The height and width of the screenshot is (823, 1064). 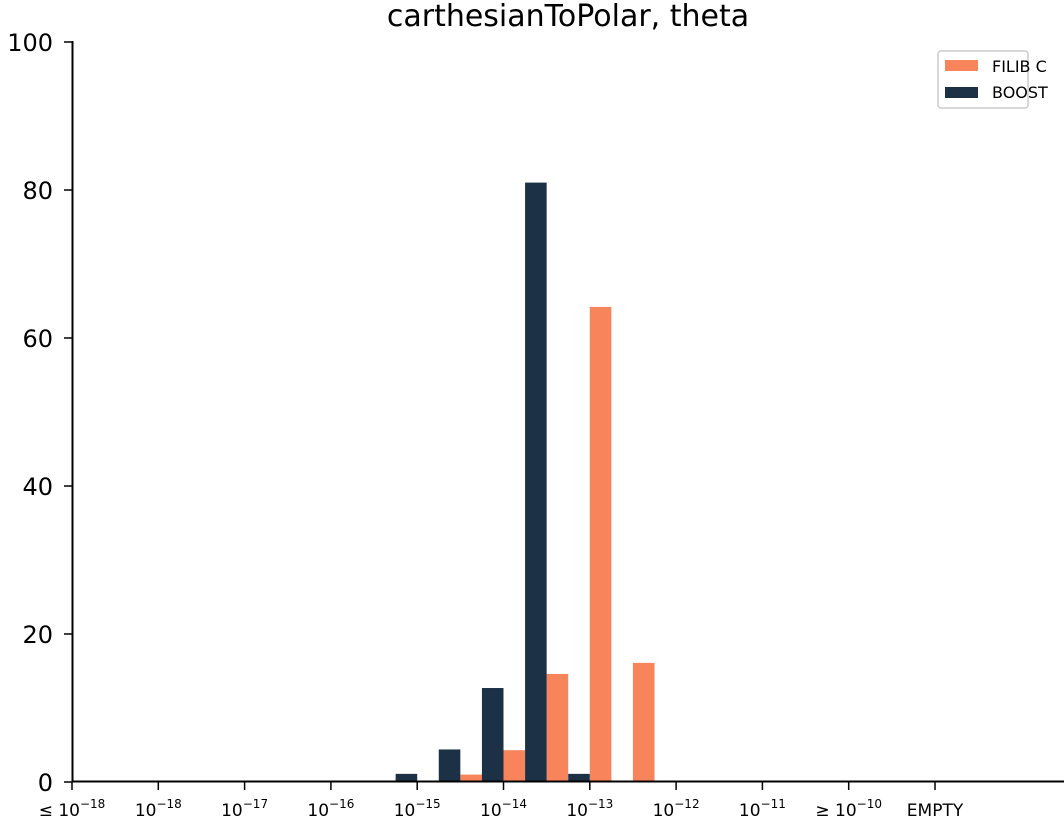 What do you see at coordinates (30, 43) in the screenshot?
I see `y-tick-label: 100` at bounding box center [30, 43].